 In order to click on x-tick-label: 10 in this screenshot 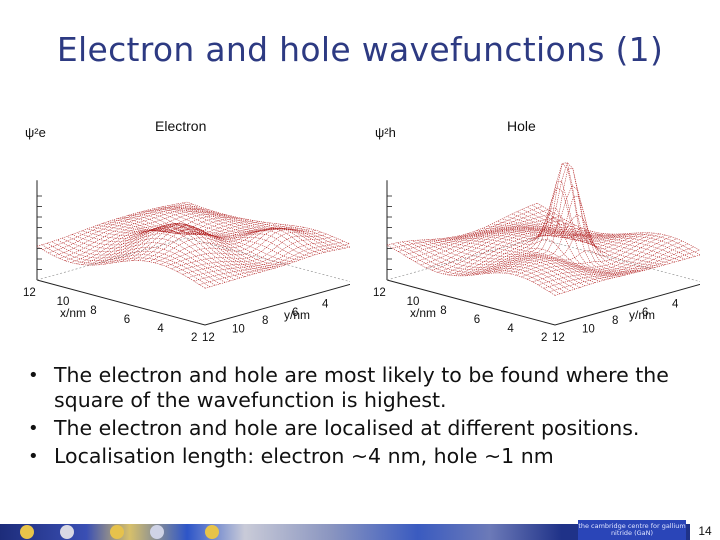, I will do `click(413, 302)`.